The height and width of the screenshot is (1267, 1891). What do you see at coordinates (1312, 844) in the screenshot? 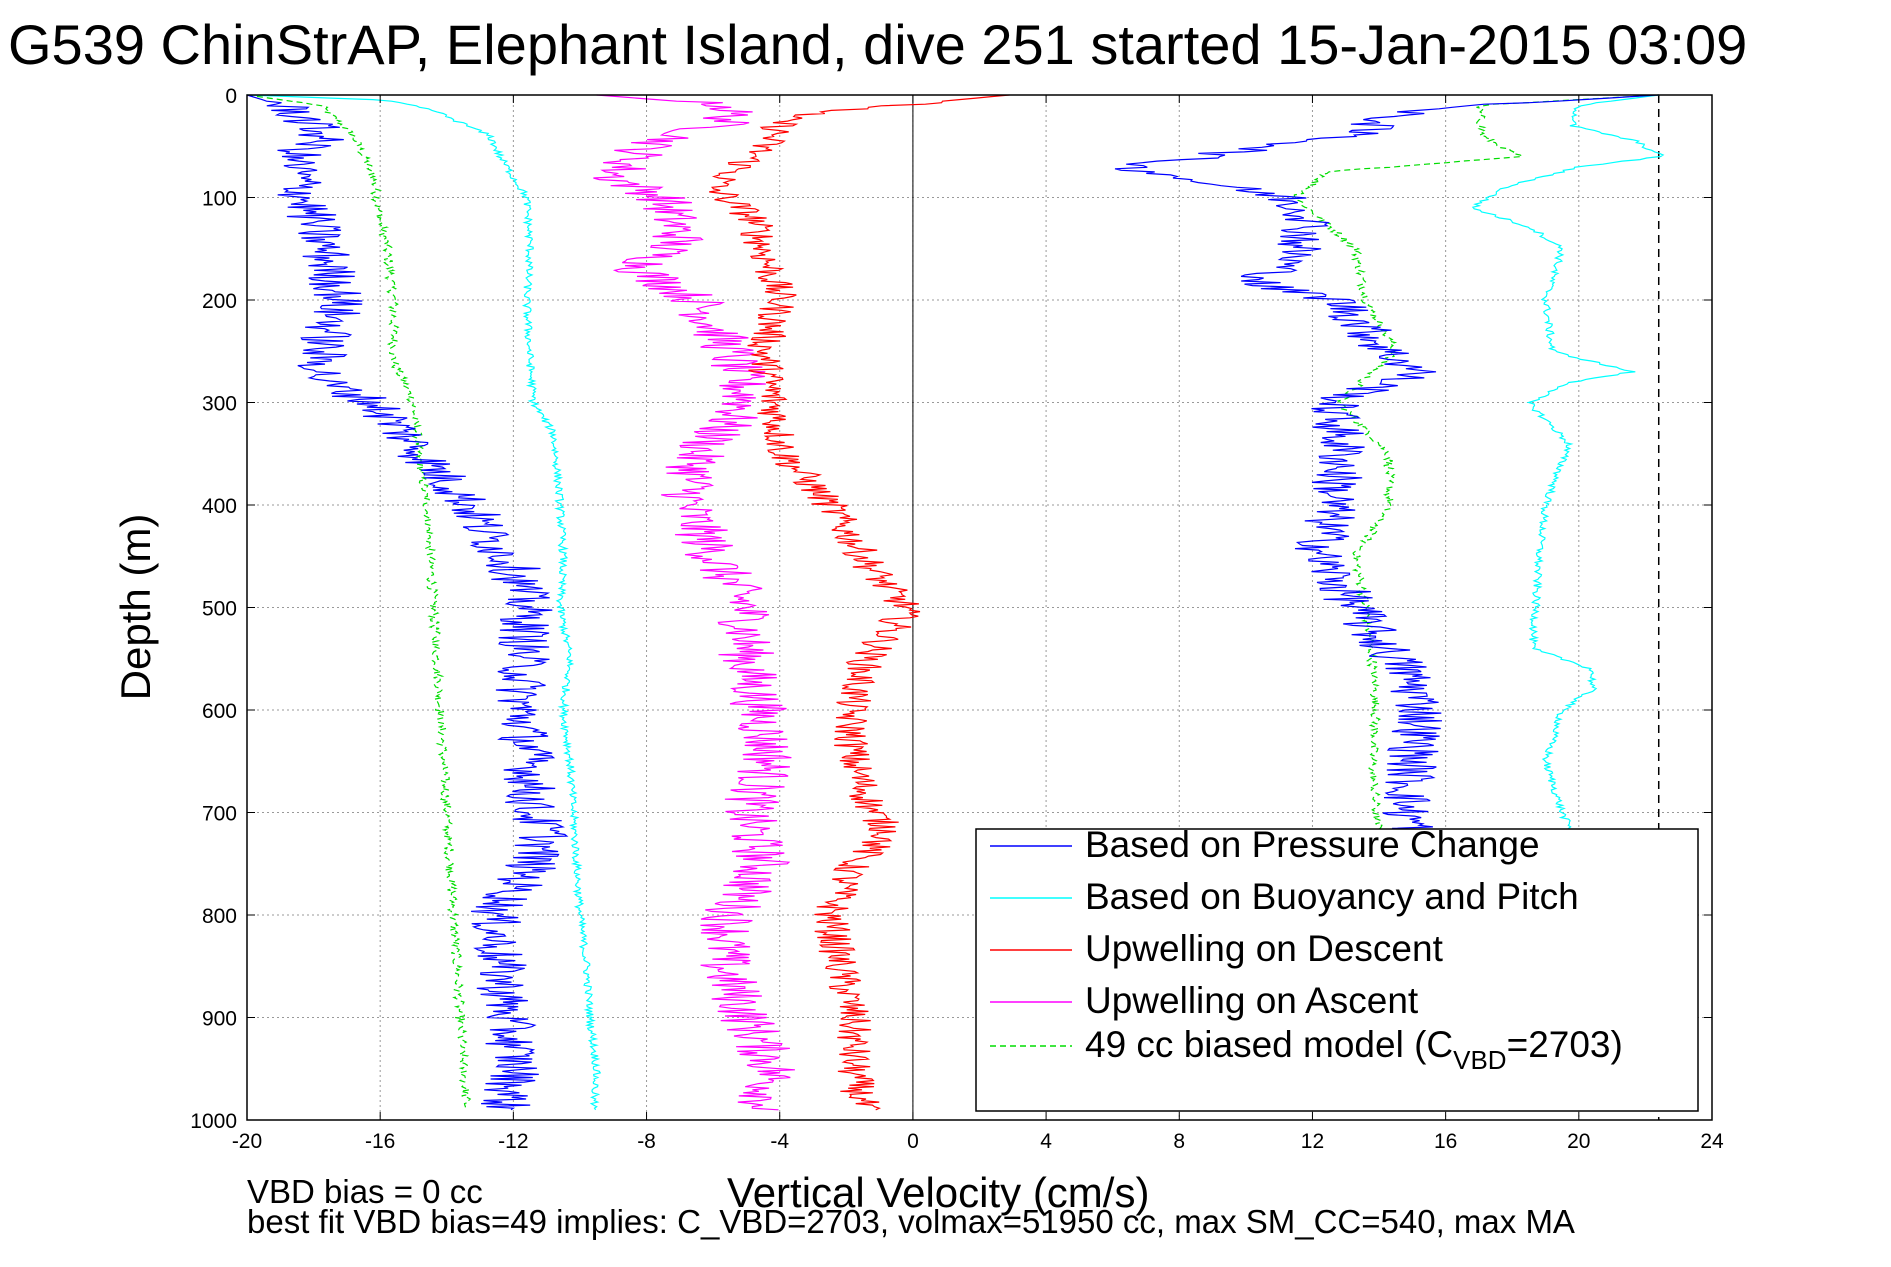
I see `legend-label-1: Based on Pressure Change` at bounding box center [1312, 844].